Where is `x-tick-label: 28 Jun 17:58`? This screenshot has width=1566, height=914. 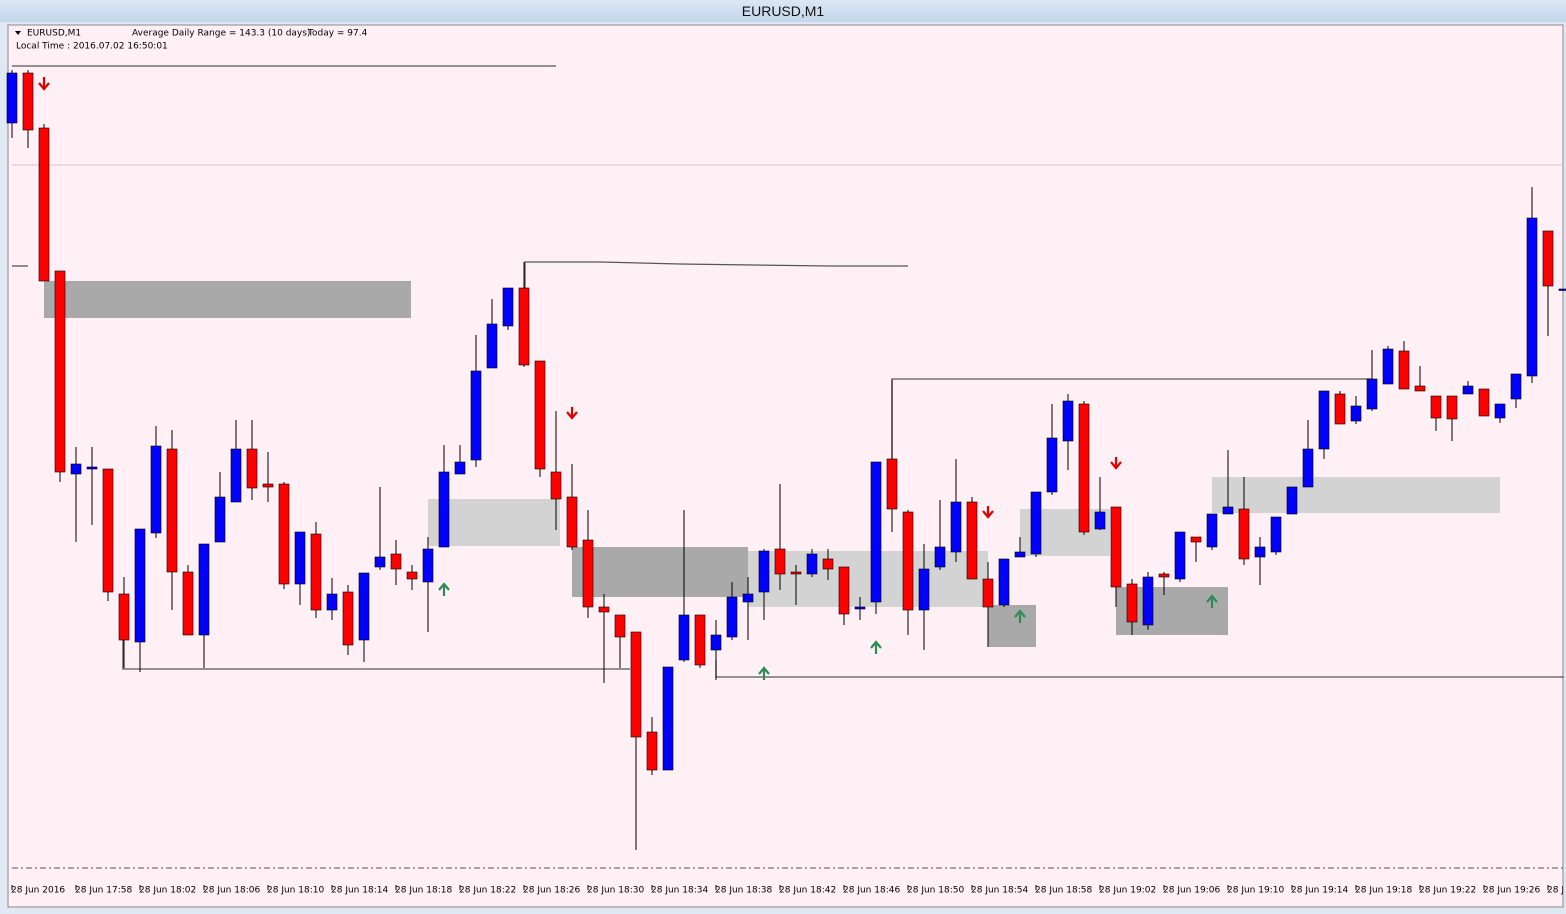
x-tick-label: 28 Jun 17:58 is located at coordinates (103, 891).